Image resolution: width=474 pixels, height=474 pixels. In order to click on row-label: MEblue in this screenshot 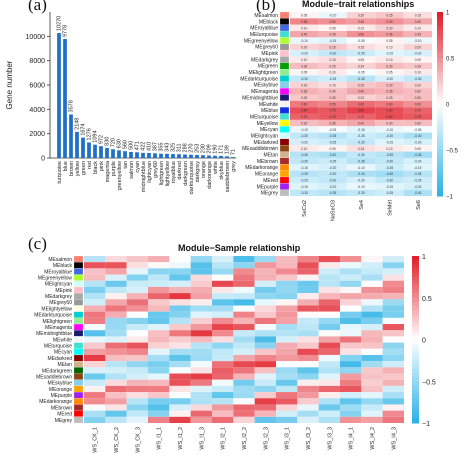, I will do `click(269, 111)`.